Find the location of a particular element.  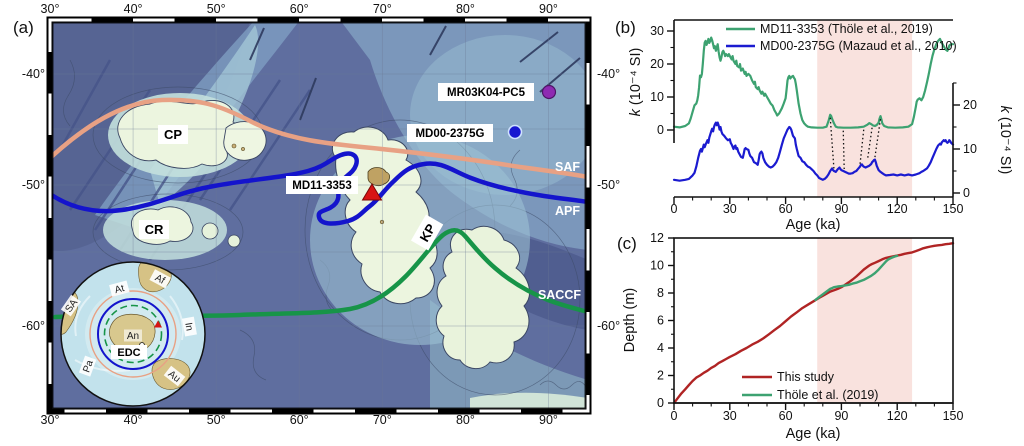

map-region-labels: CP CR KP is located at coordinates (291, 188).